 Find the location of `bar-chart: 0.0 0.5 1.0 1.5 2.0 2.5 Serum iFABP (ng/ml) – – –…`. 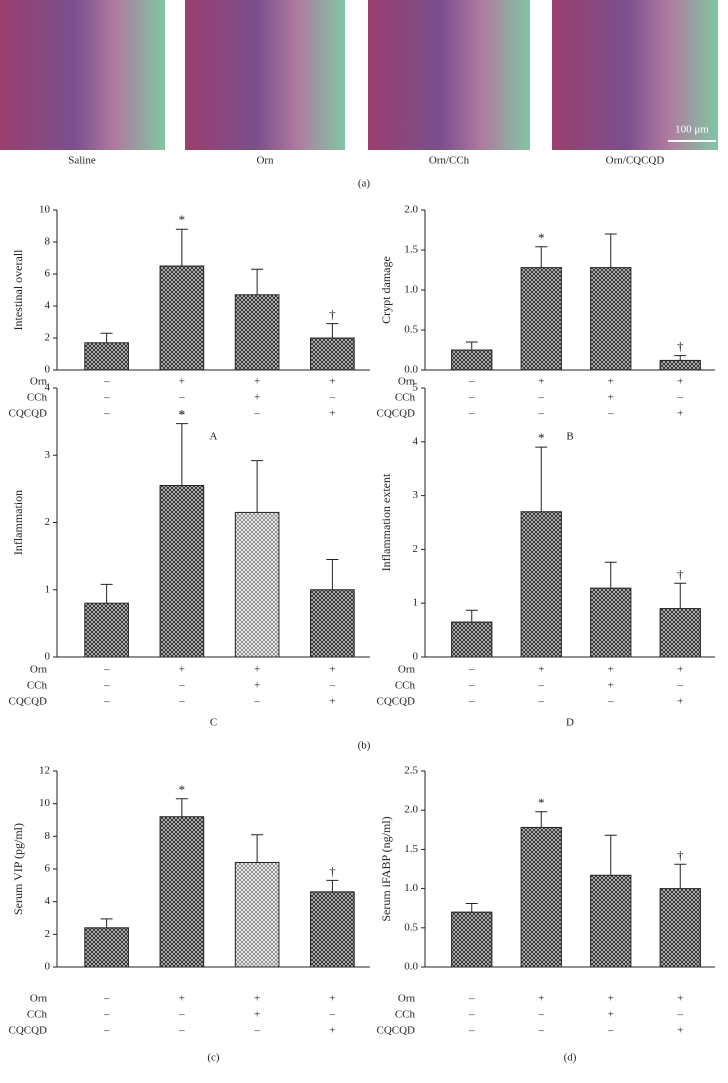

bar-chart: 0.0 0.5 1.0 1.5 2.0 2.5 Serum iFABP (ng/ml) – – –… is located at coordinates (545, 914).